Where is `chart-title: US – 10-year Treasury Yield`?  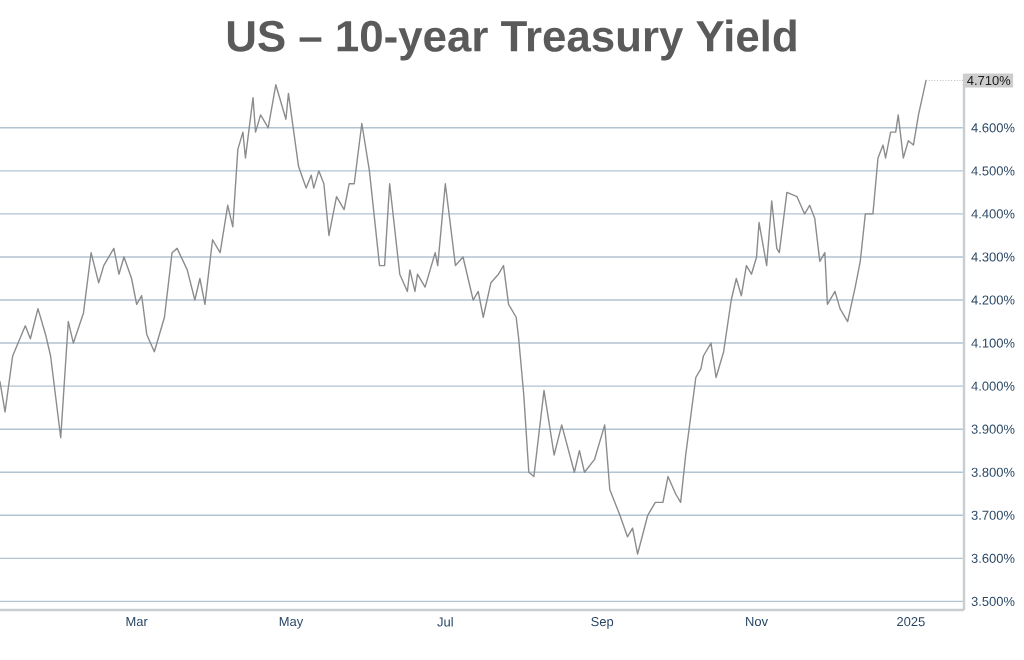
chart-title: US – 10-year Treasury Yield is located at coordinates (511, 40).